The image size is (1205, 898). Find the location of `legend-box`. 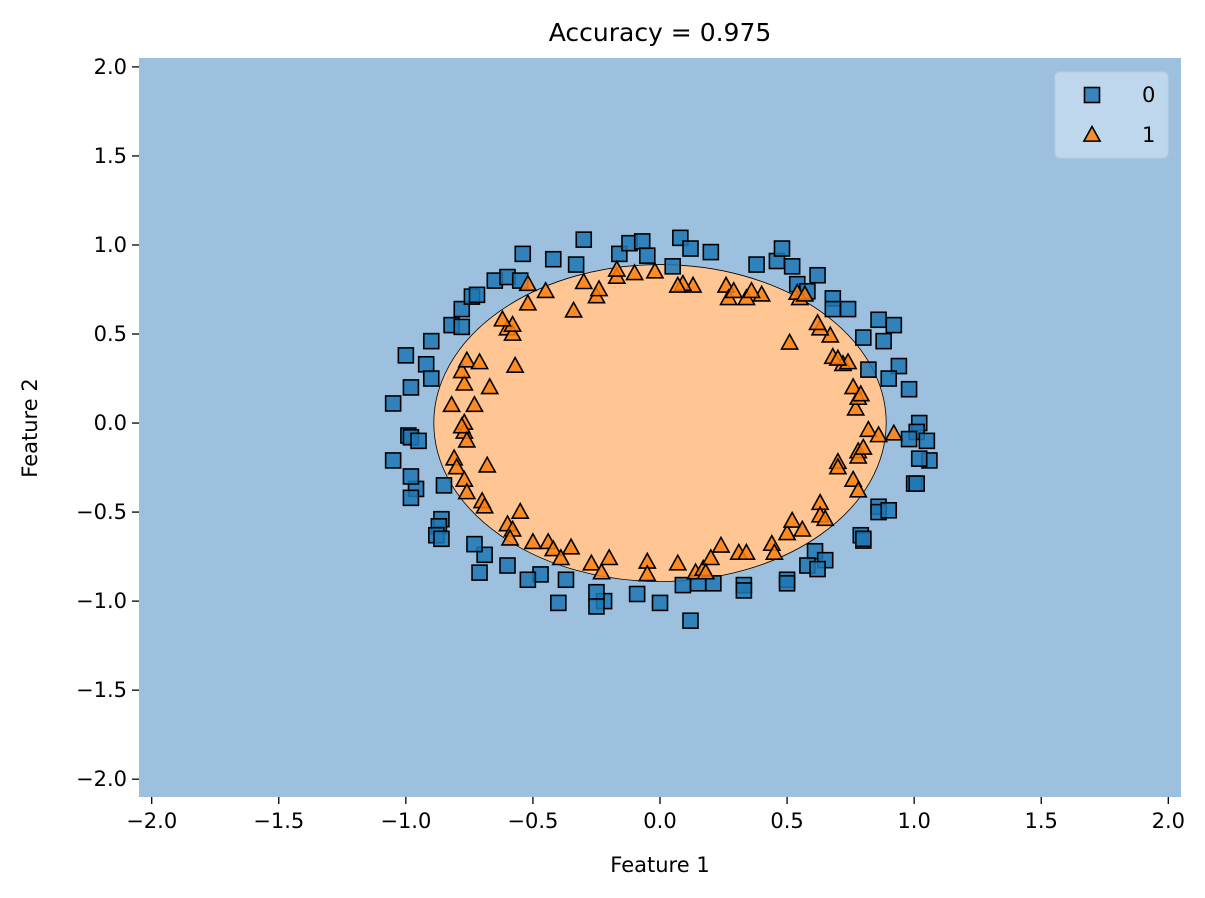

legend-box is located at coordinates (1111, 115).